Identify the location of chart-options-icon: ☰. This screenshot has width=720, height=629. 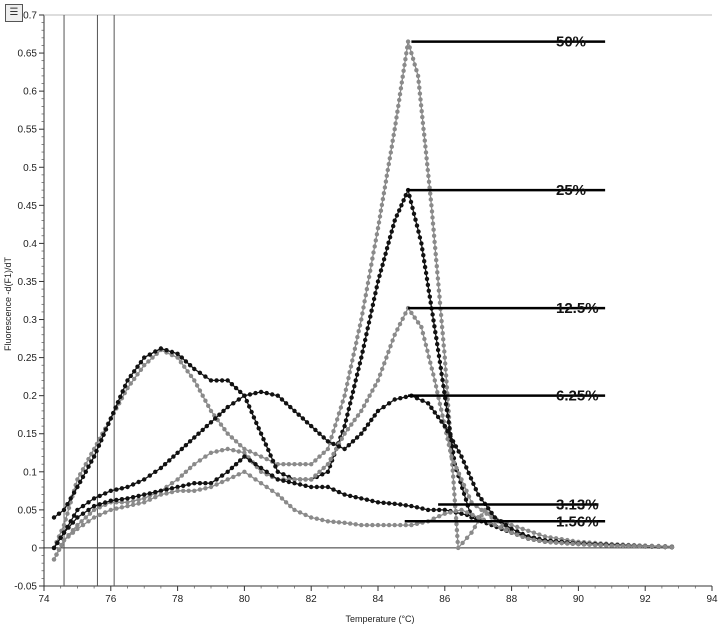
(14, 13).